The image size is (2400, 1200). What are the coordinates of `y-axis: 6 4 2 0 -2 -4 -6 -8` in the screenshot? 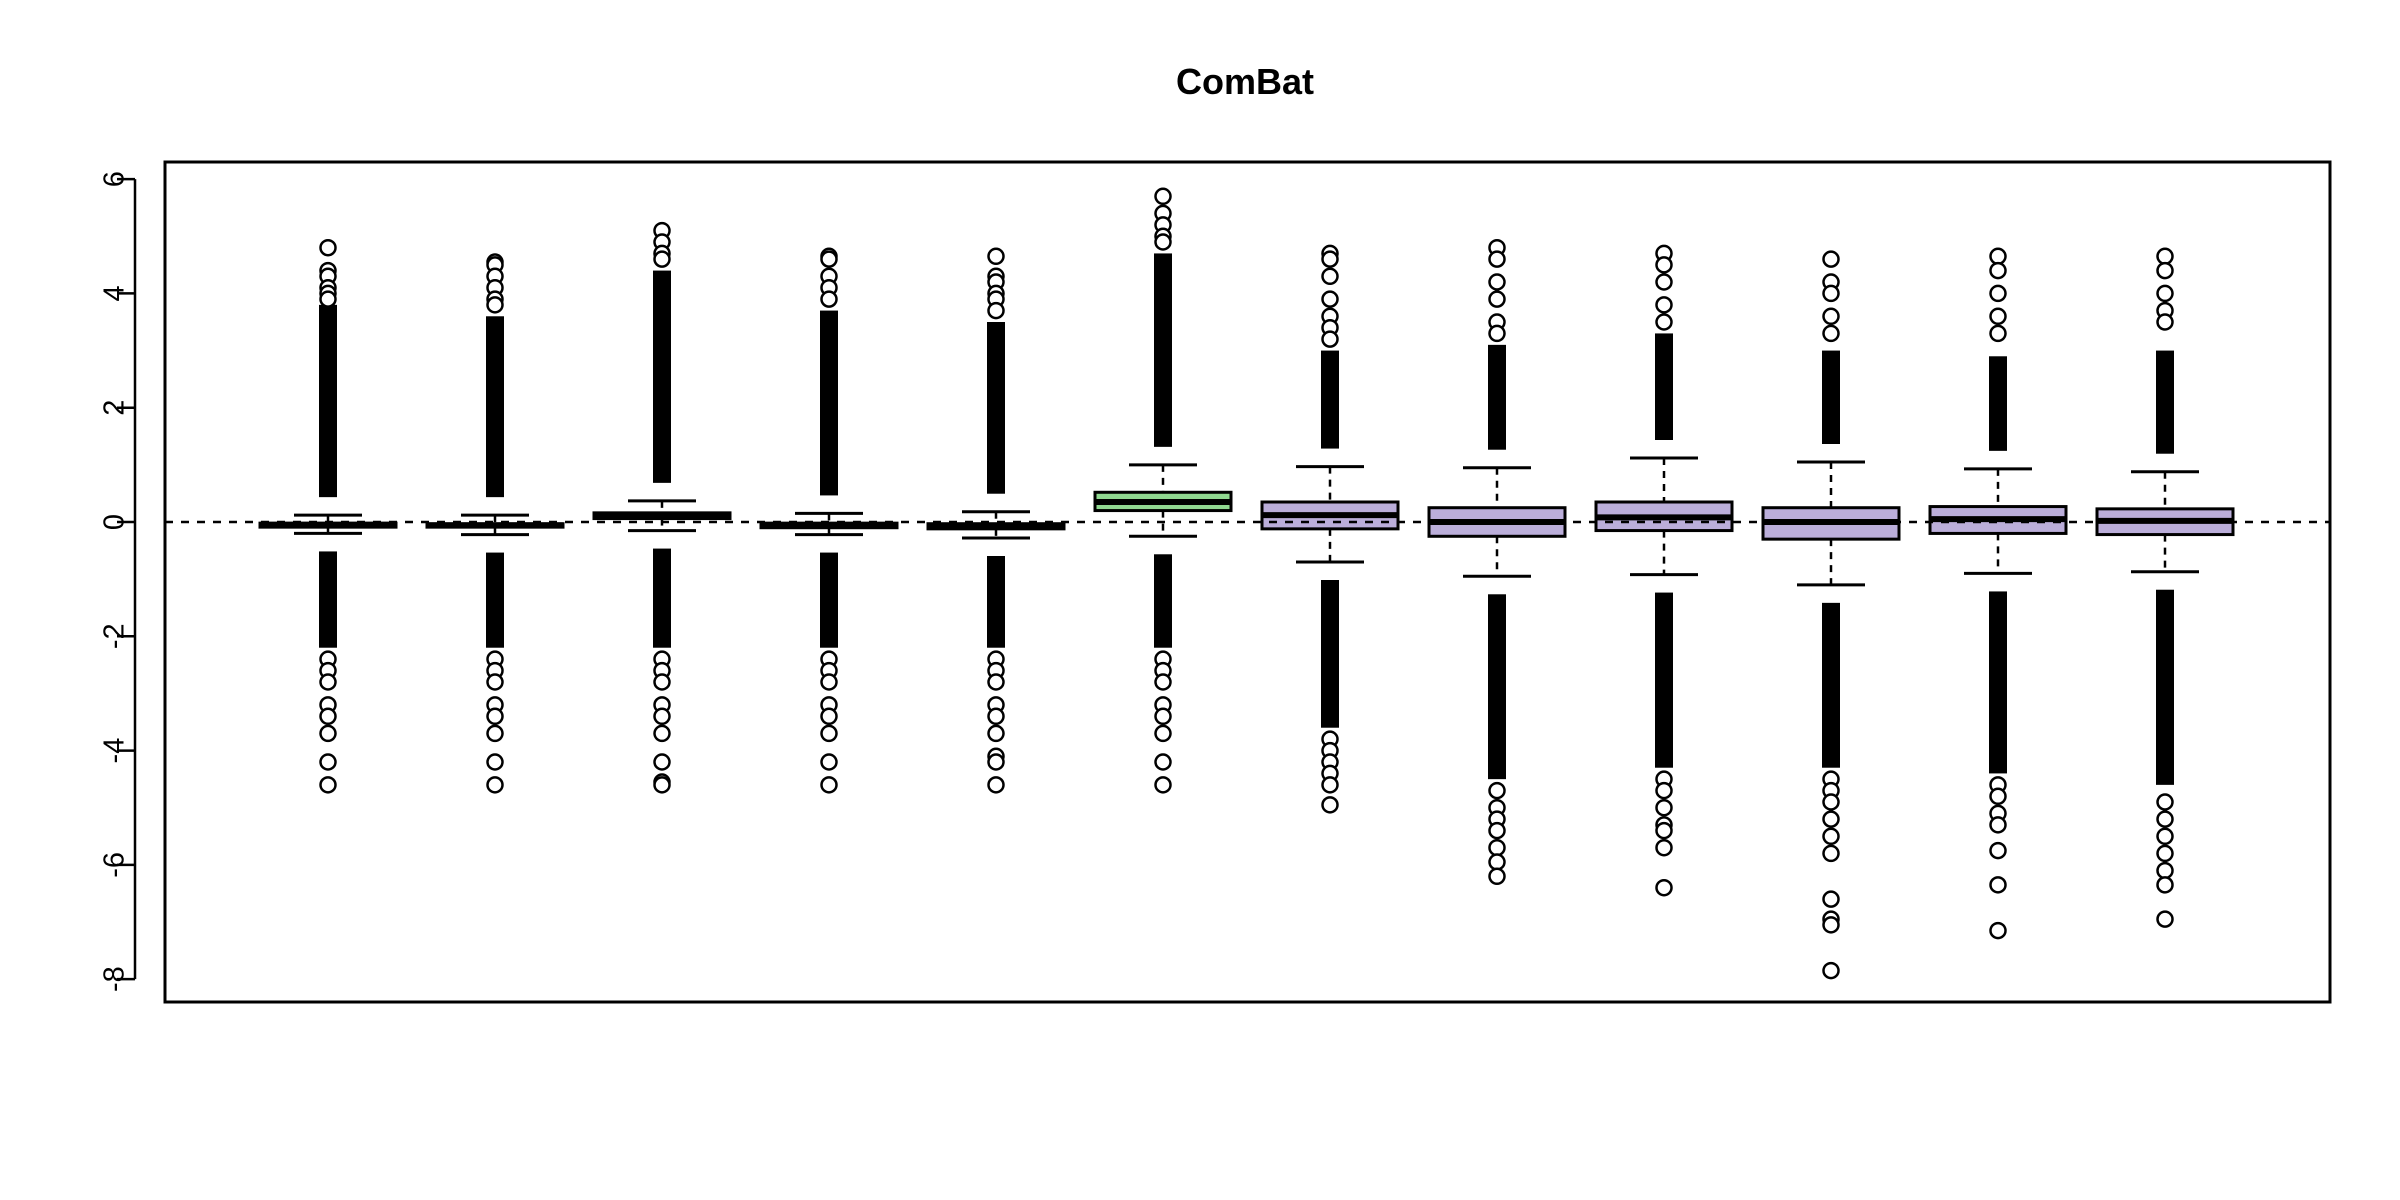 It's located at (118, 581).